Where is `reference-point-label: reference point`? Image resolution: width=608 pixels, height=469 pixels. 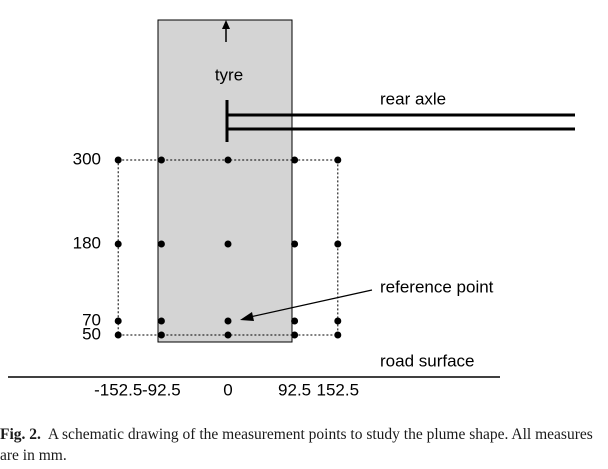
reference-point-label: reference point is located at coordinates (437, 286).